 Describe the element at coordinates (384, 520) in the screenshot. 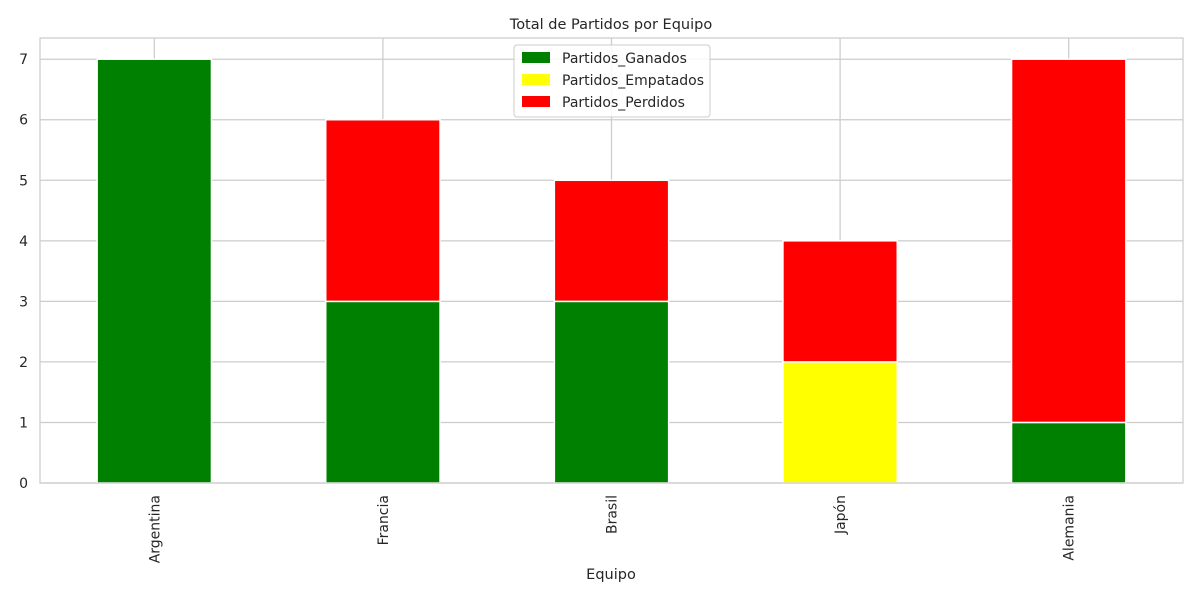

I see `x-tick-label: Francia` at that location.